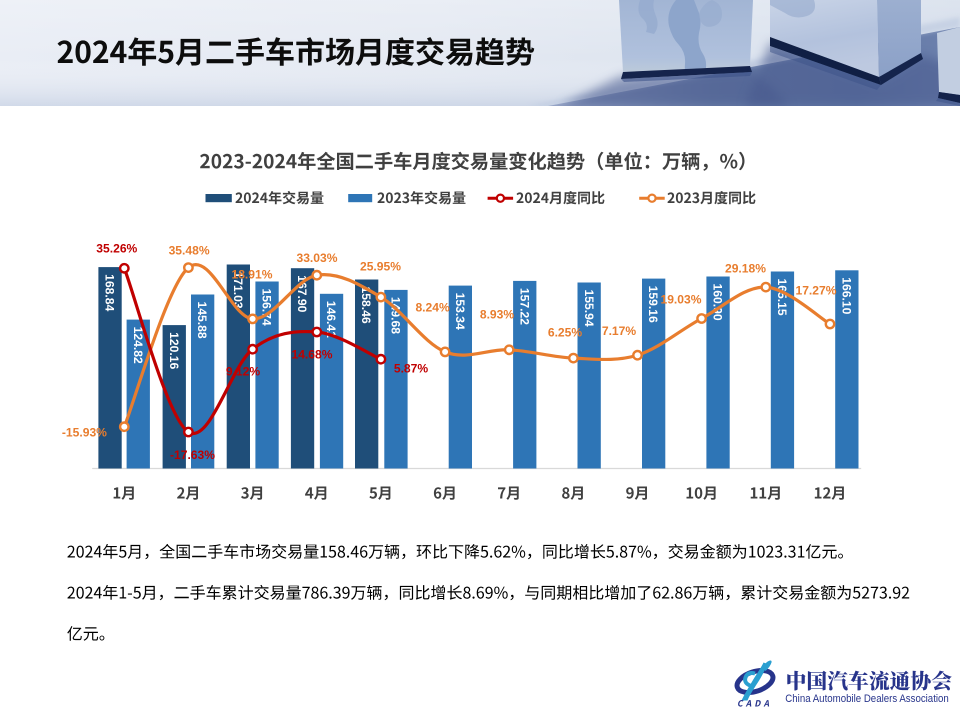  Describe the element at coordinates (460, 311) in the screenshot. I see `svg-text: 153.34` at that location.